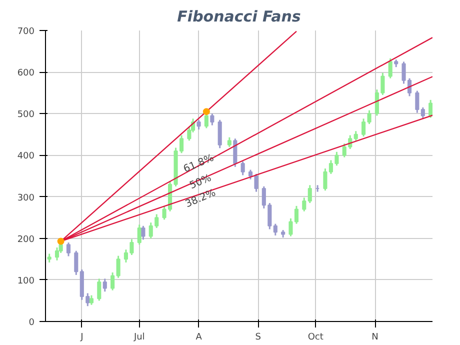 This screenshot has height=345, width=460. What do you see at coordinates (82, 337) in the screenshot?
I see `x-tick-label: J` at bounding box center [82, 337].